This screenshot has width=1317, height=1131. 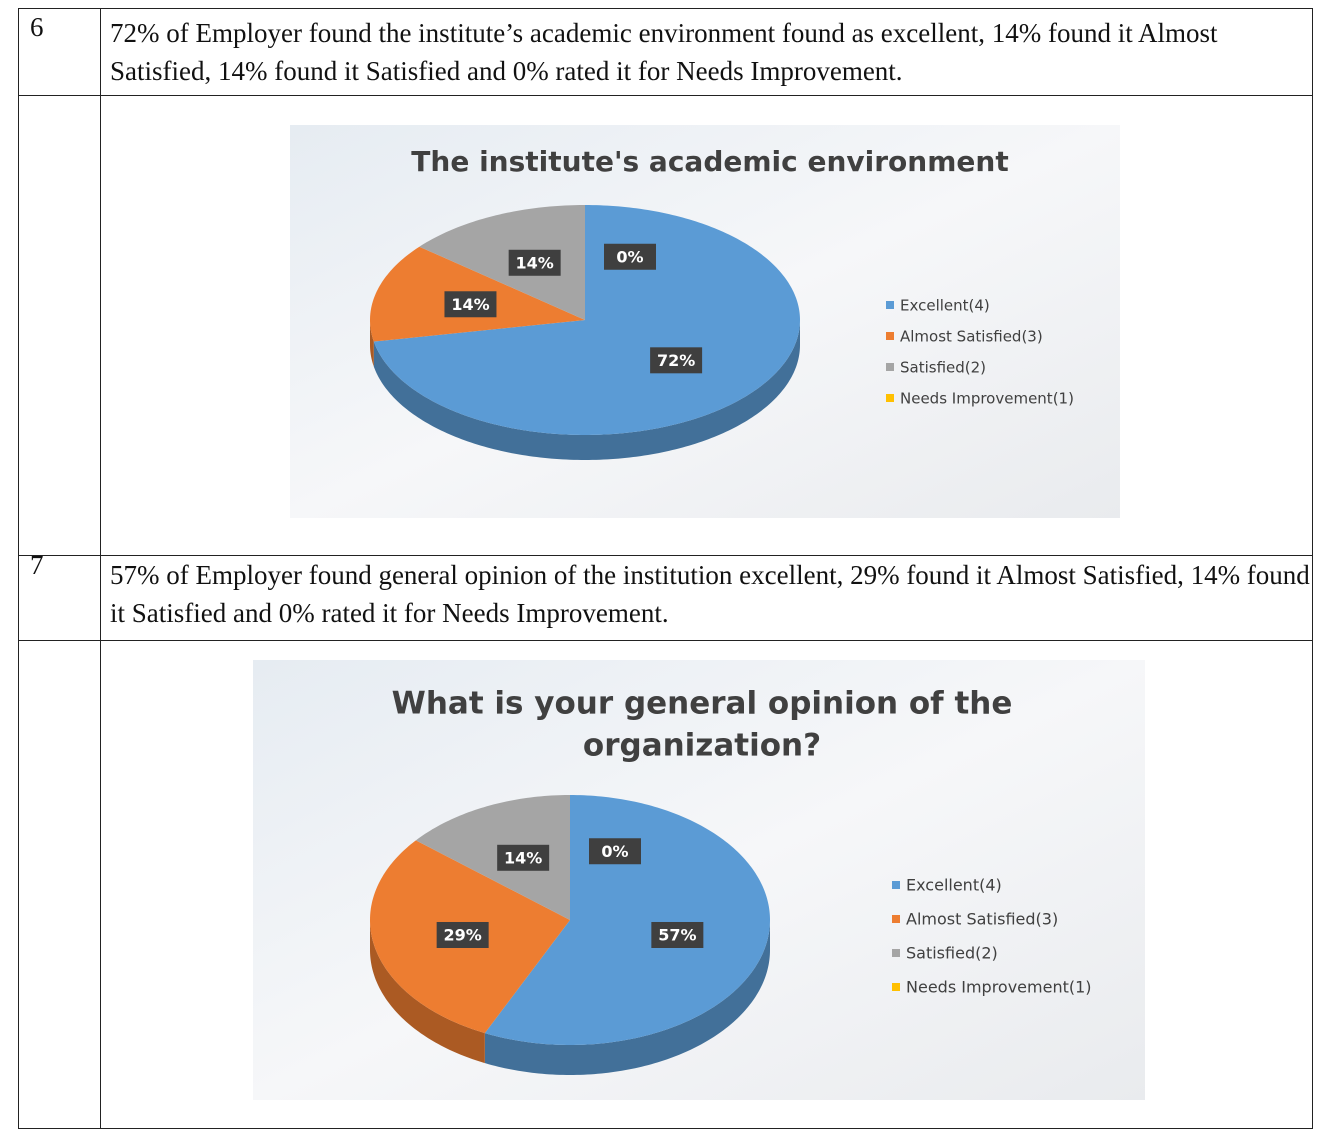 I want to click on row-number: 7, so click(x=37, y=565).